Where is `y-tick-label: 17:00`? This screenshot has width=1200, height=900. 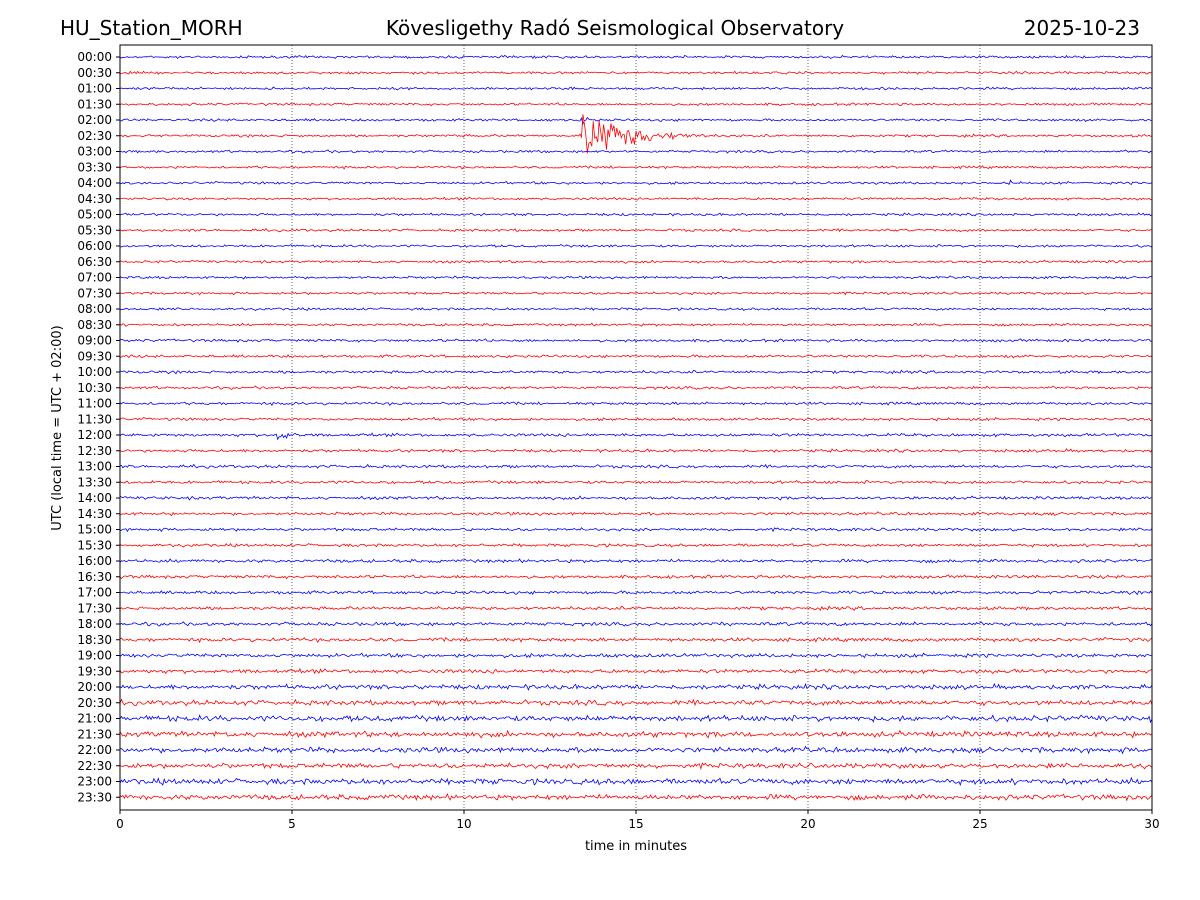
y-tick-label: 17:00 is located at coordinates (94, 593).